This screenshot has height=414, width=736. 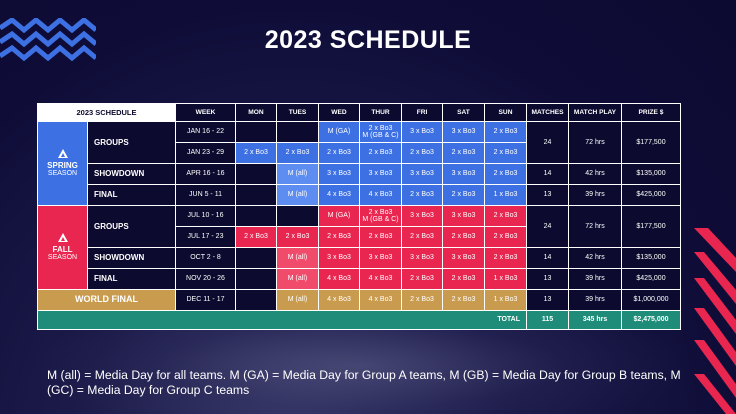 I want to click on week-cell: OCT 2 - 8, so click(x=205, y=258).